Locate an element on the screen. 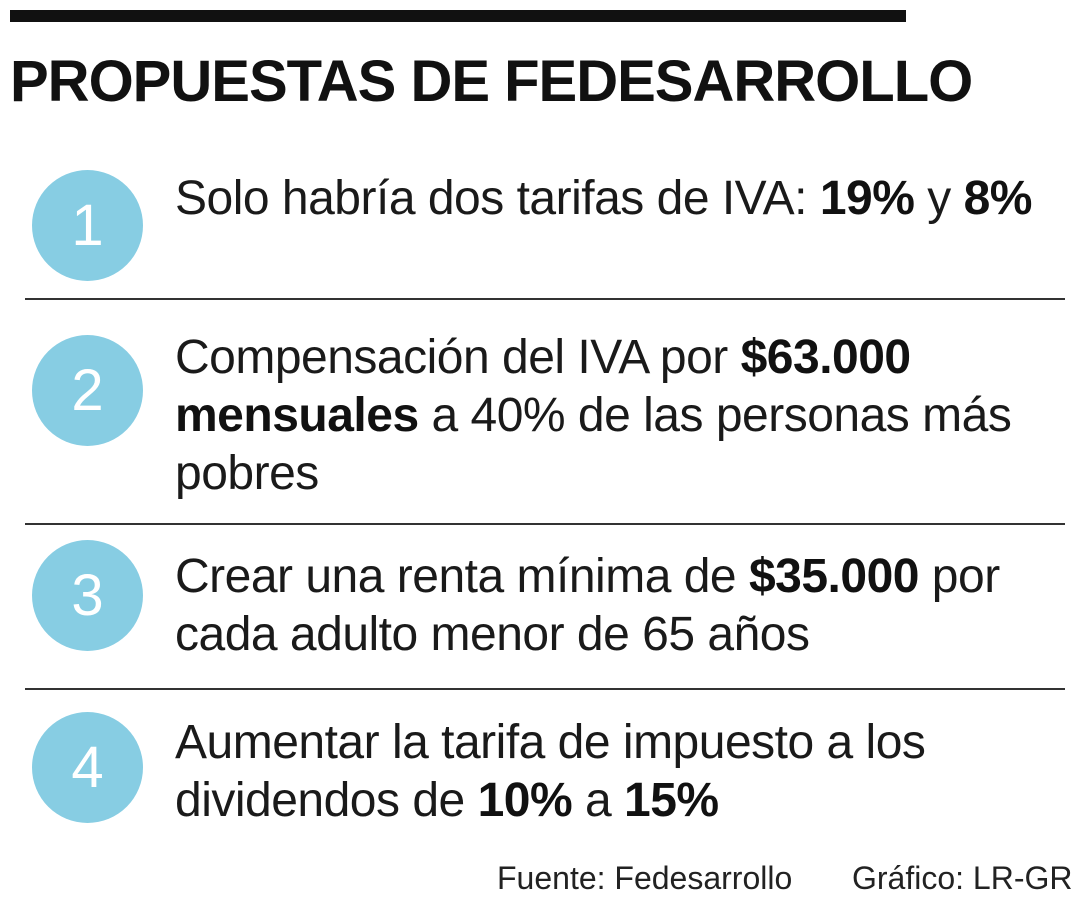 The width and height of the screenshot is (1080, 900). number-badge: 1 is located at coordinates (87, 225).